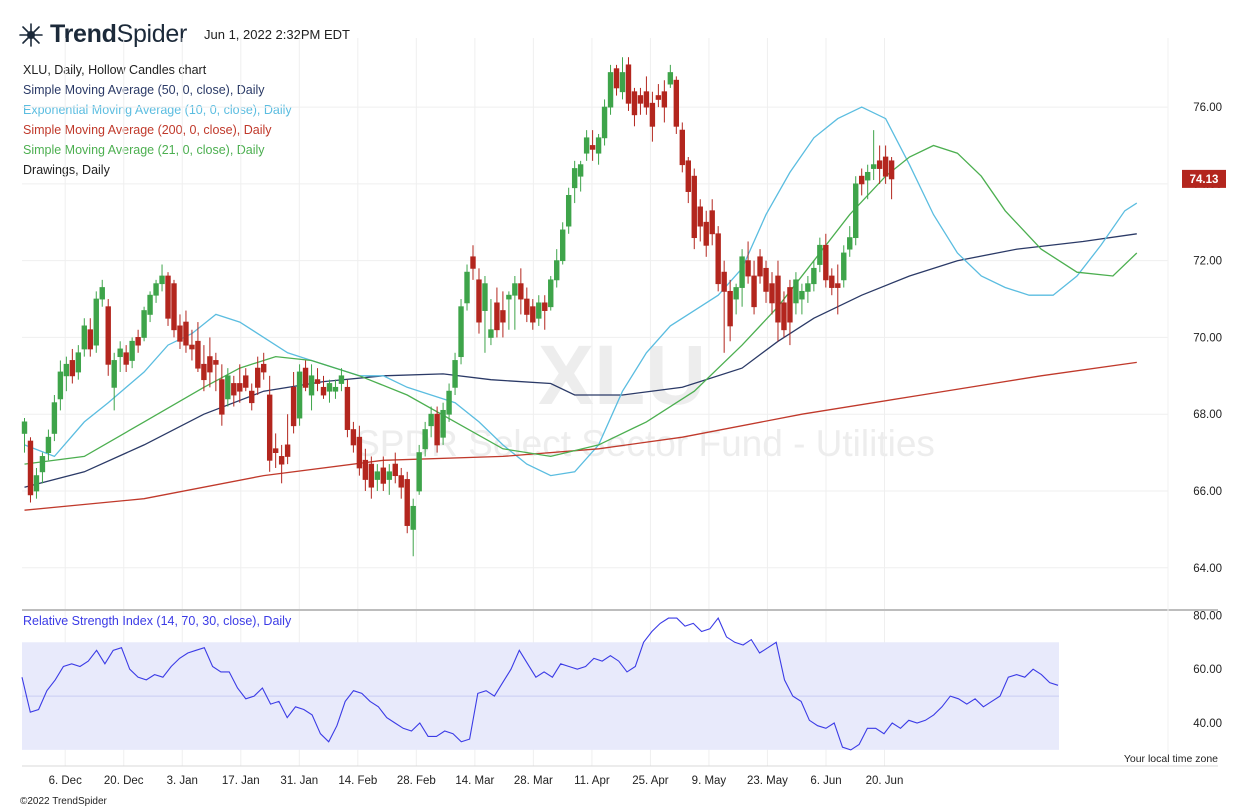 This screenshot has width=1248, height=812. Describe the element at coordinates (63, 801) in the screenshot. I see `copyright: ©2022 TrendSpider` at that location.